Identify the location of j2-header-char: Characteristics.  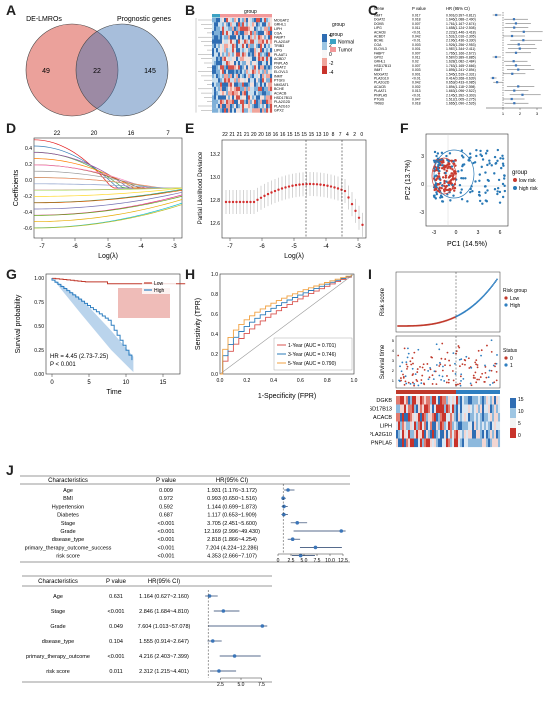
(58, 582).